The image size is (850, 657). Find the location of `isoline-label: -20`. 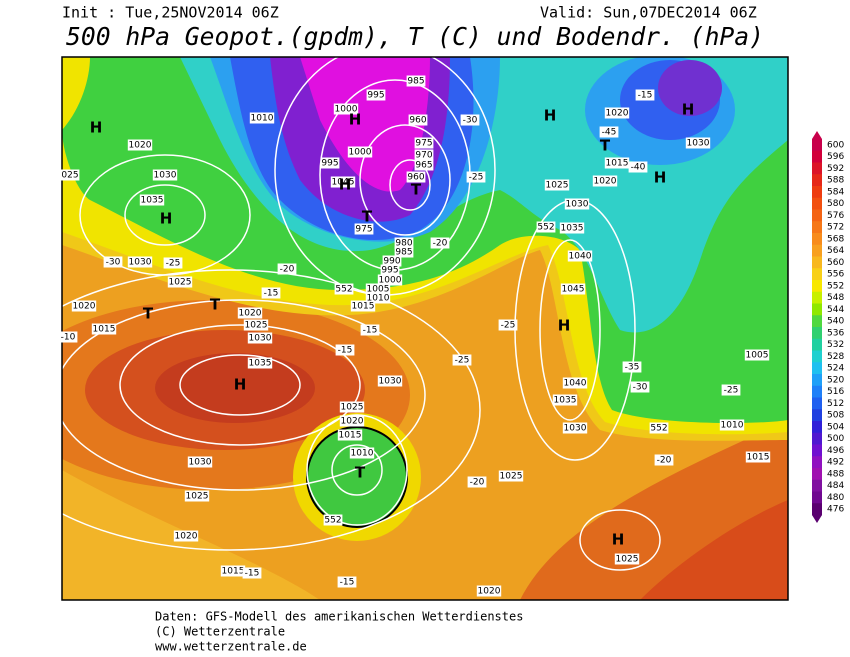

isoline-label: -20 is located at coordinates (440, 244).